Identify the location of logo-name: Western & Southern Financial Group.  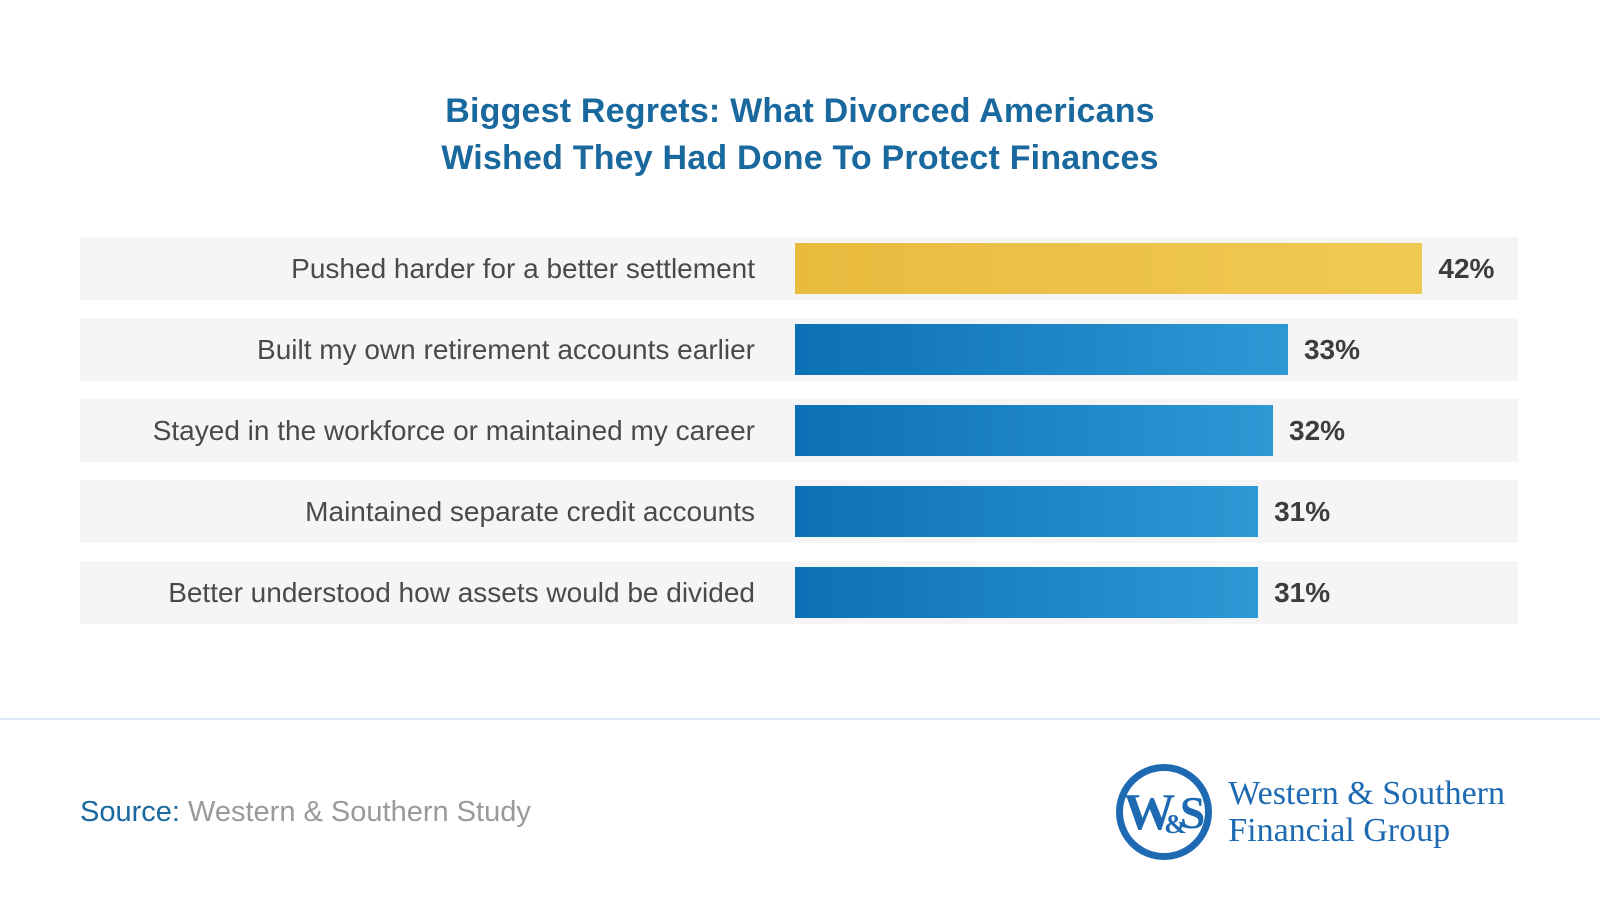
(1366, 812).